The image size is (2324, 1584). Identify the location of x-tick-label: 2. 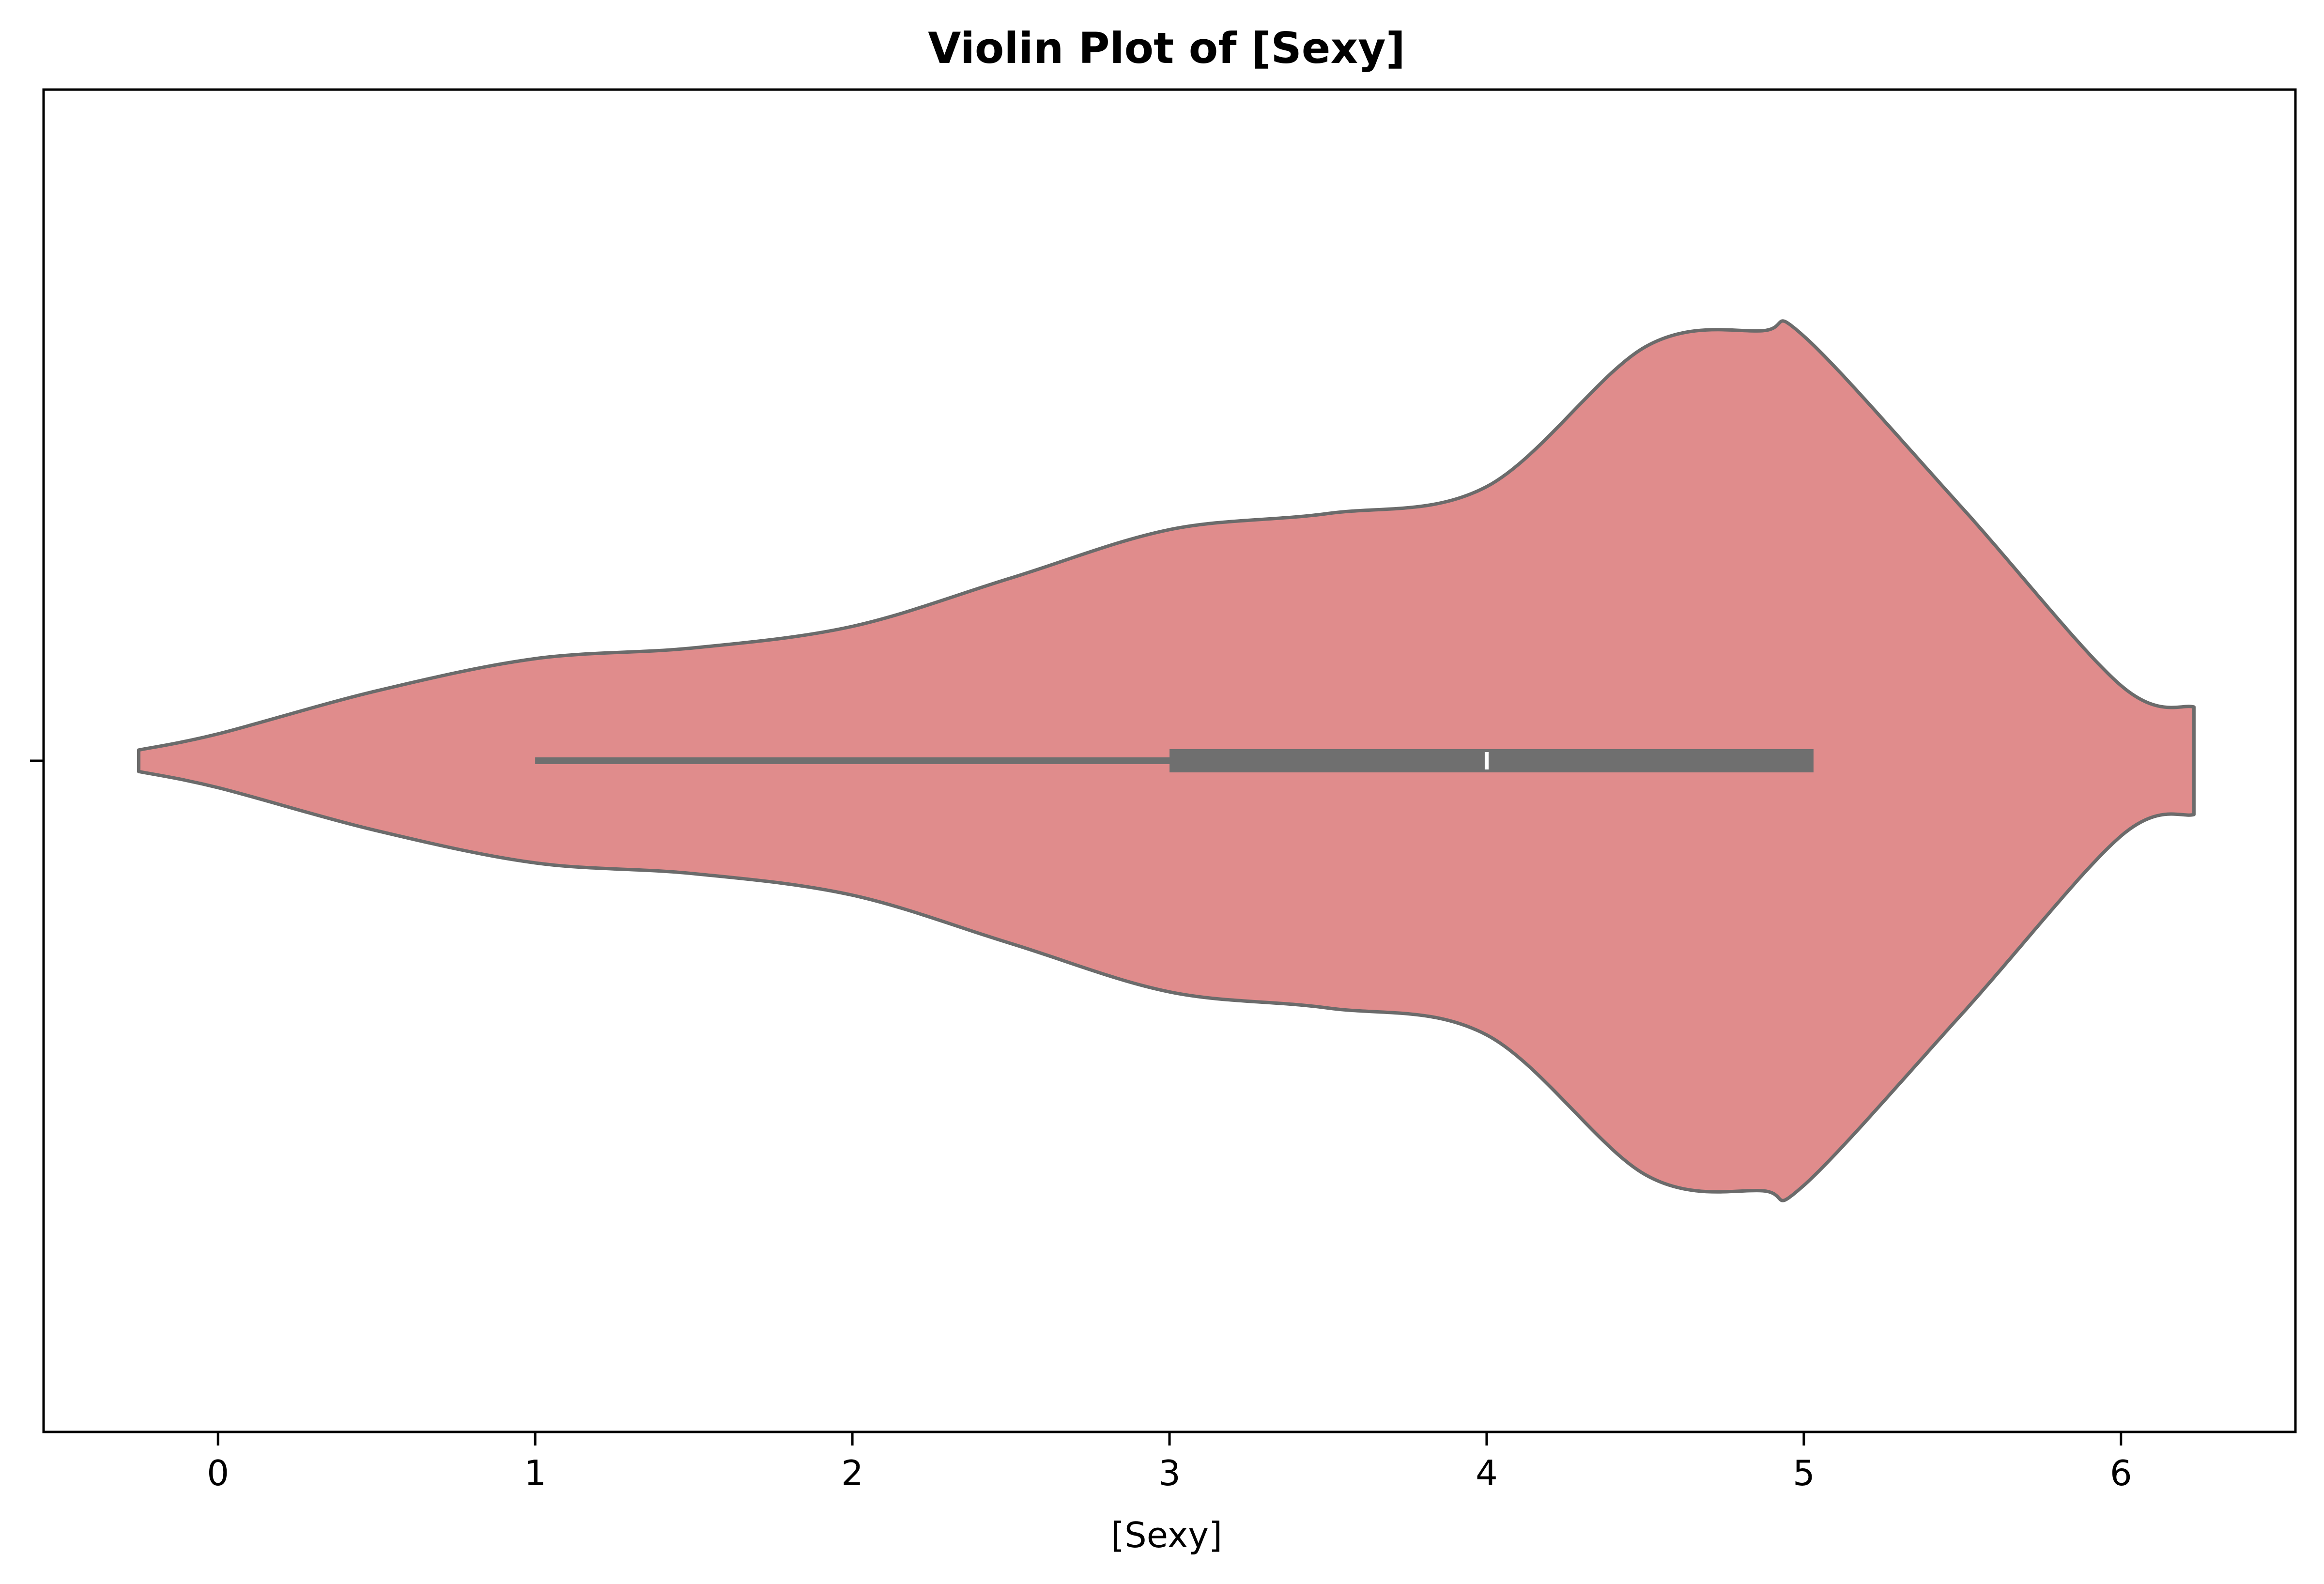
(852, 1473).